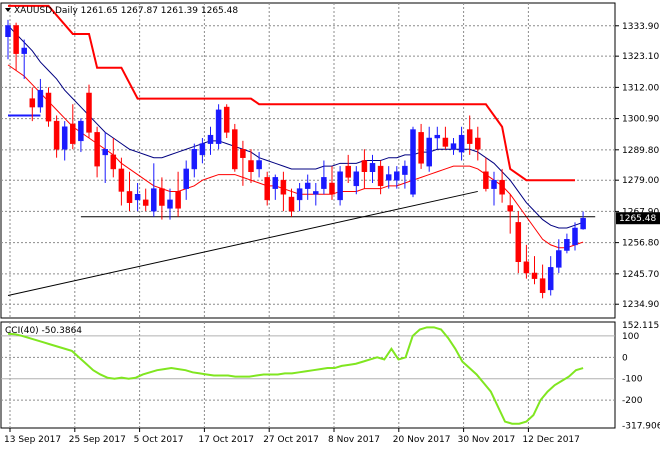 The height and width of the screenshot is (450, 660). Describe the element at coordinates (641, 426) in the screenshot. I see `cci-tick-label: -317.9064` at that location.